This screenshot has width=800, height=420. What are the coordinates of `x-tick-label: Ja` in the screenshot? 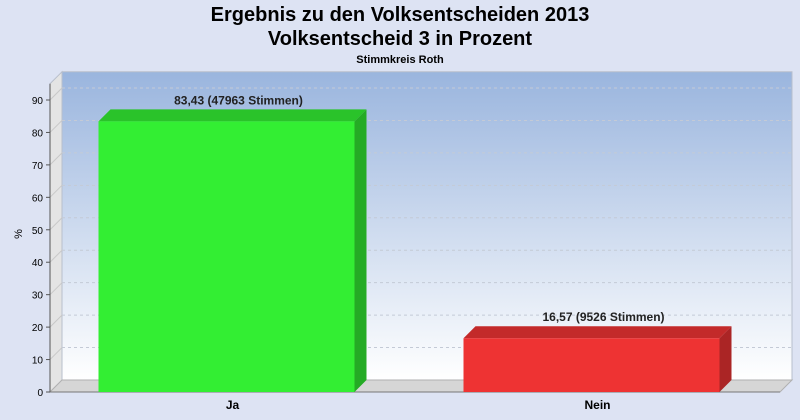 It's located at (233, 405).